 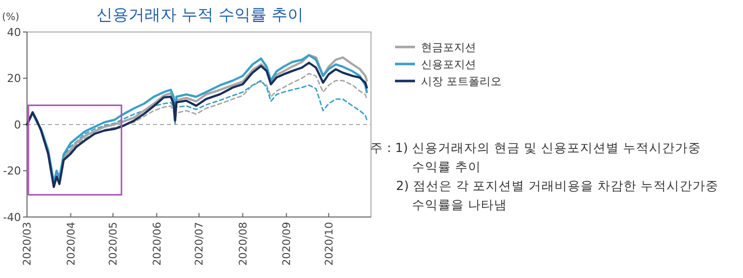 I want to click on y-axis-title: (%), so click(x=11, y=17).